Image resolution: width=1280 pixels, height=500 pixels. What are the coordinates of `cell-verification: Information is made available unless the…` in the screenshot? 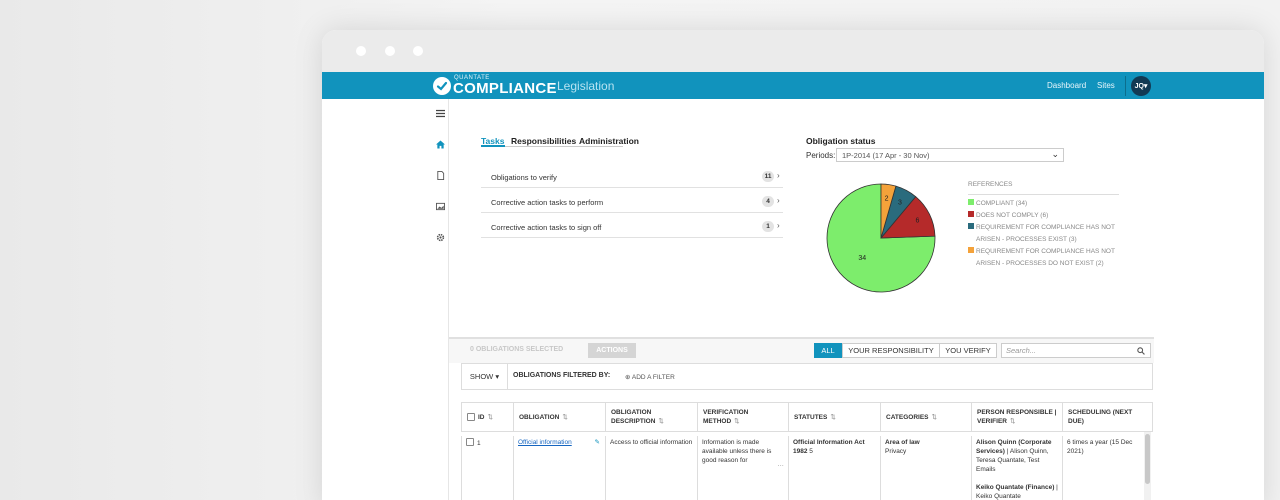 It's located at (742, 468).